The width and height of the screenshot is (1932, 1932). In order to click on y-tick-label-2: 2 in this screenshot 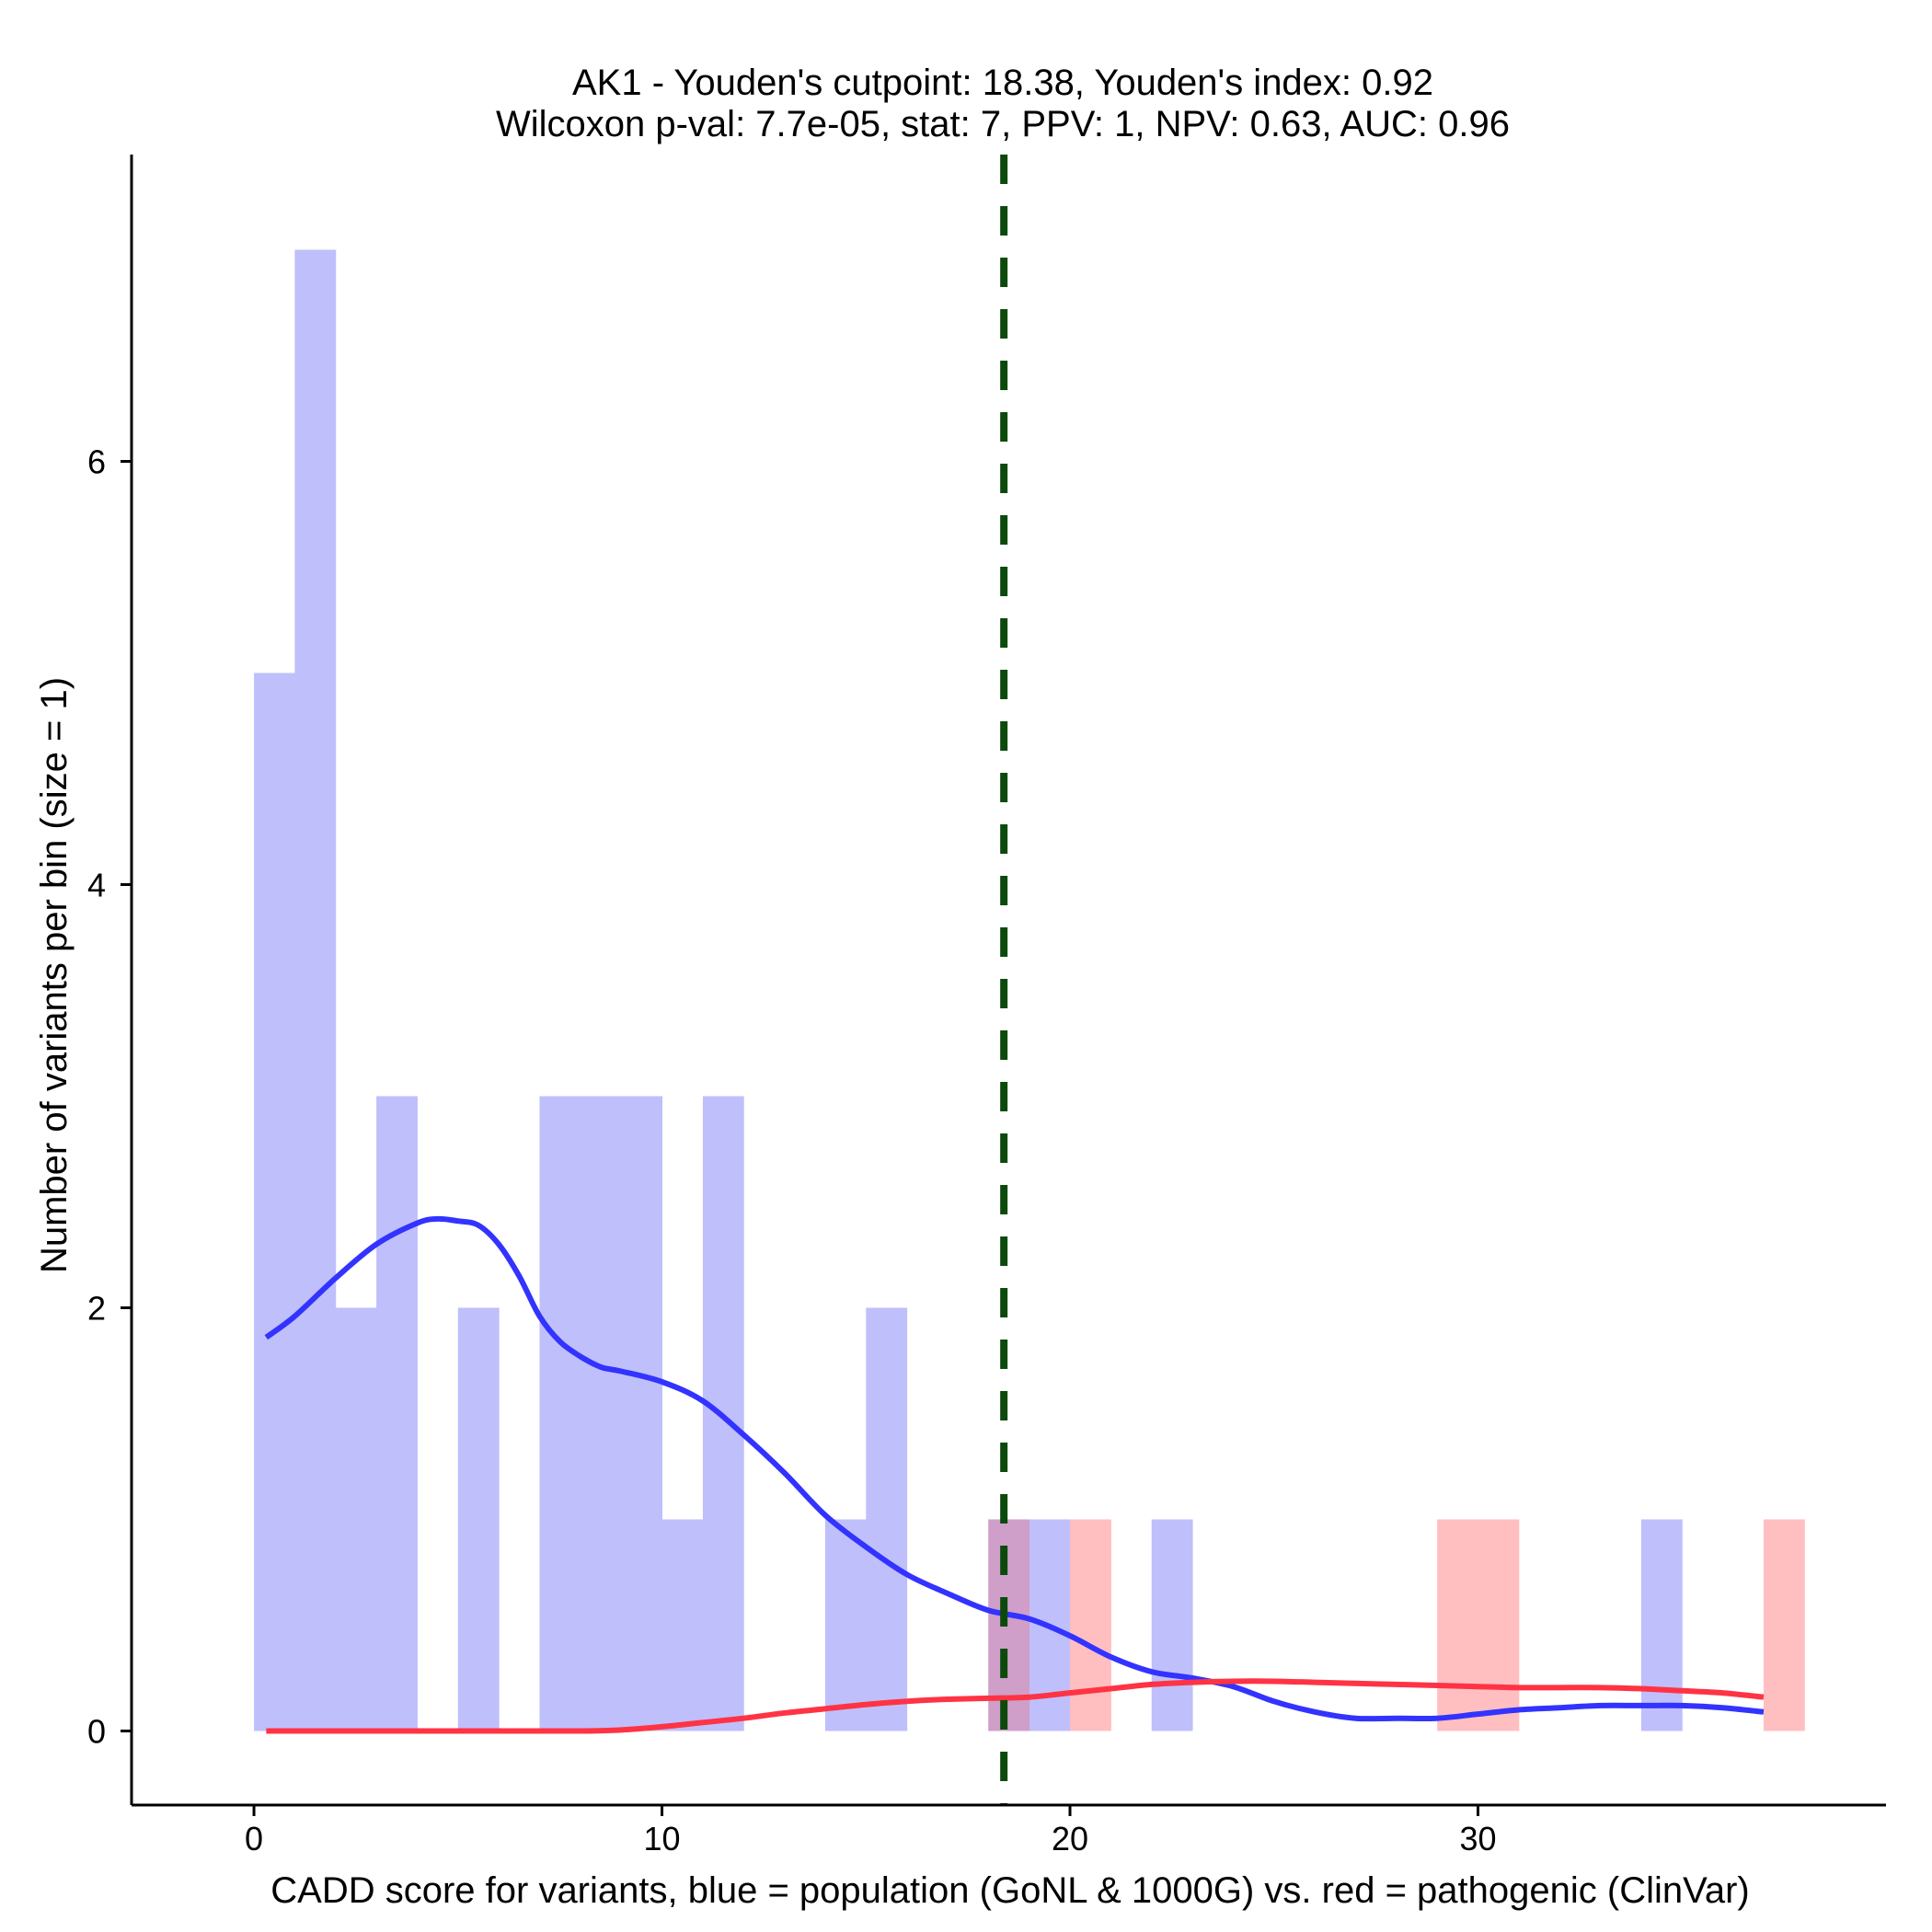, I will do `click(96, 1309)`.